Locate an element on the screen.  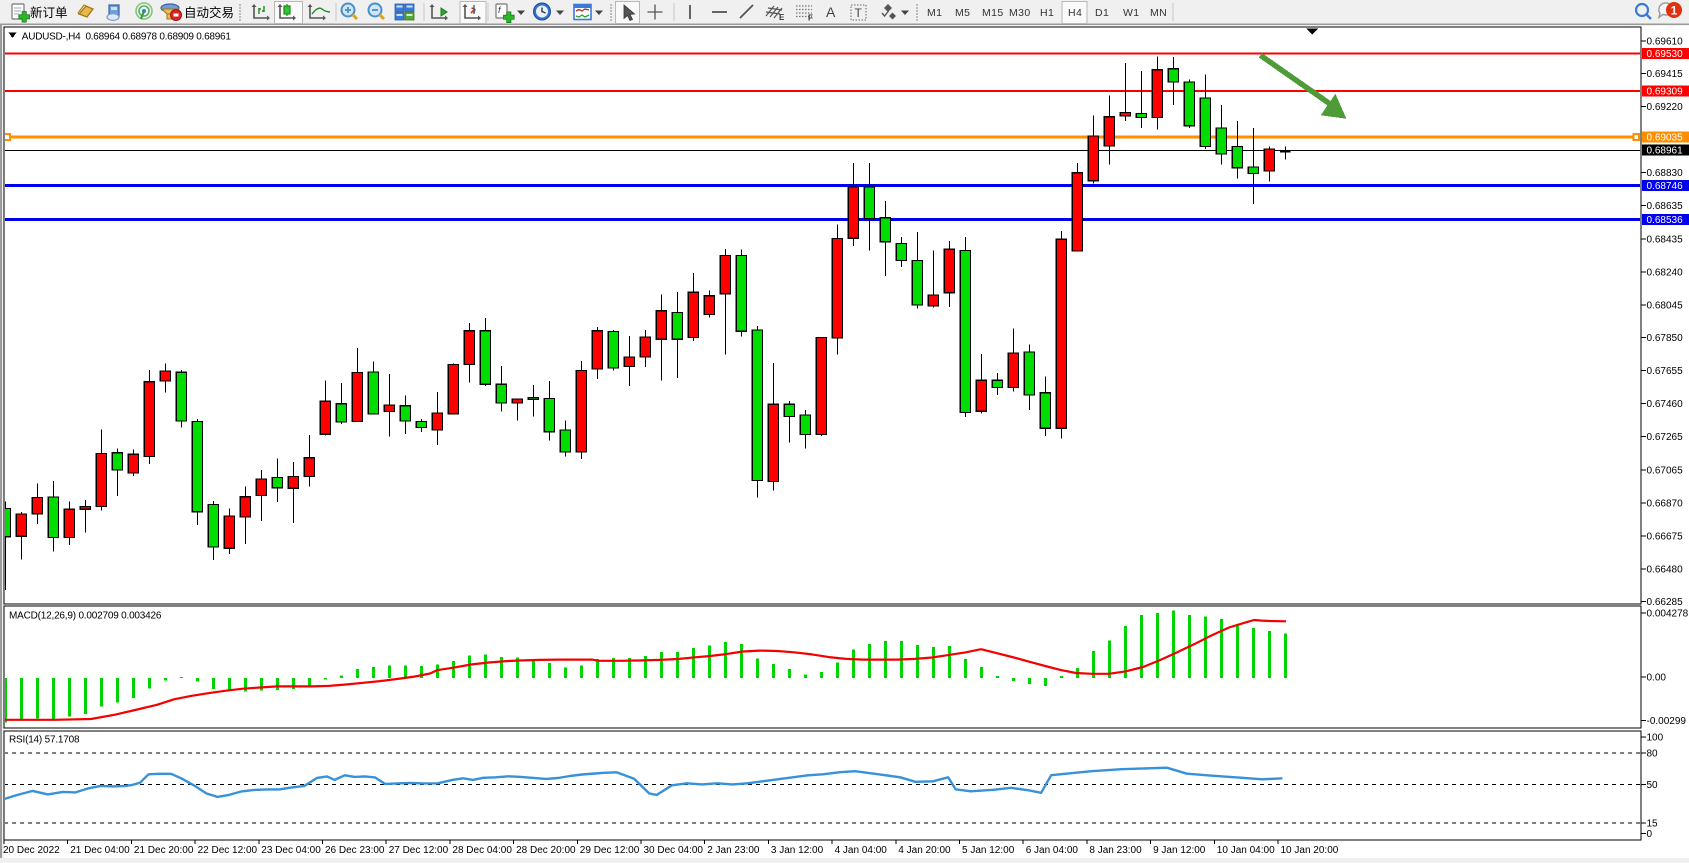
svg-text: 10 Jan 20:00 is located at coordinates (1310, 850).